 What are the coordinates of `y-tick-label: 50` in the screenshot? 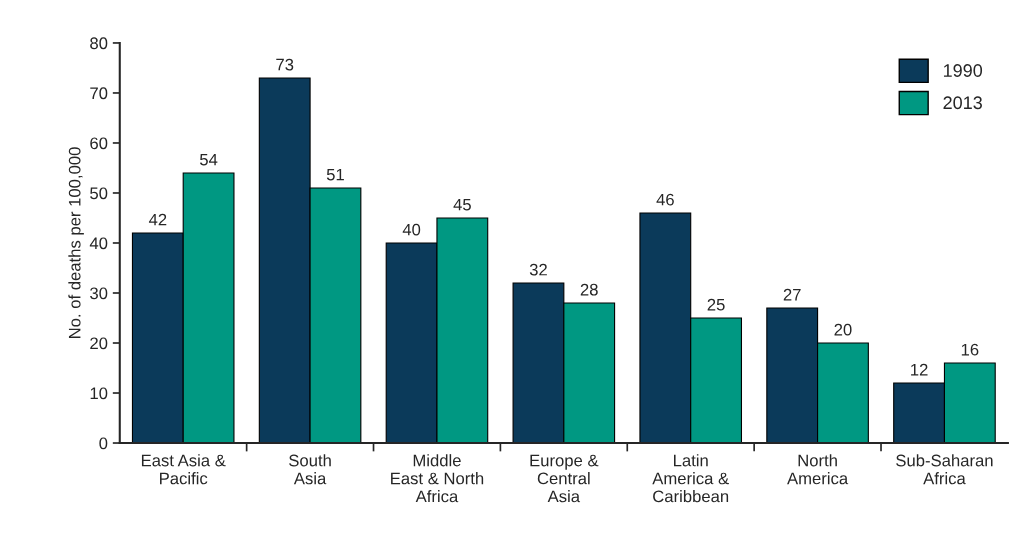 It's located at (99, 193).